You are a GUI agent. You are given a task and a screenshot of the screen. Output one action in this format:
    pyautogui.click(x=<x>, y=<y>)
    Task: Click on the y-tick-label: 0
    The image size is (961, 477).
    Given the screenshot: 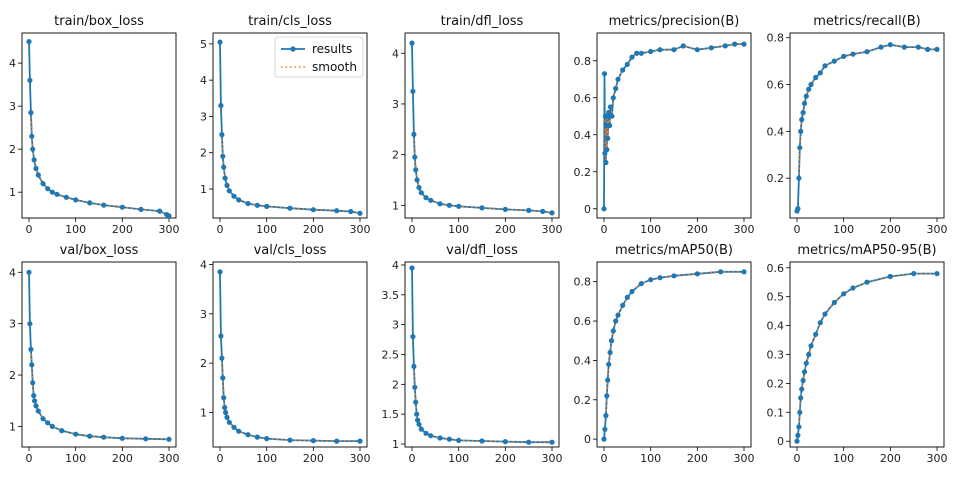 What is the action you would take?
    pyautogui.click(x=780, y=441)
    